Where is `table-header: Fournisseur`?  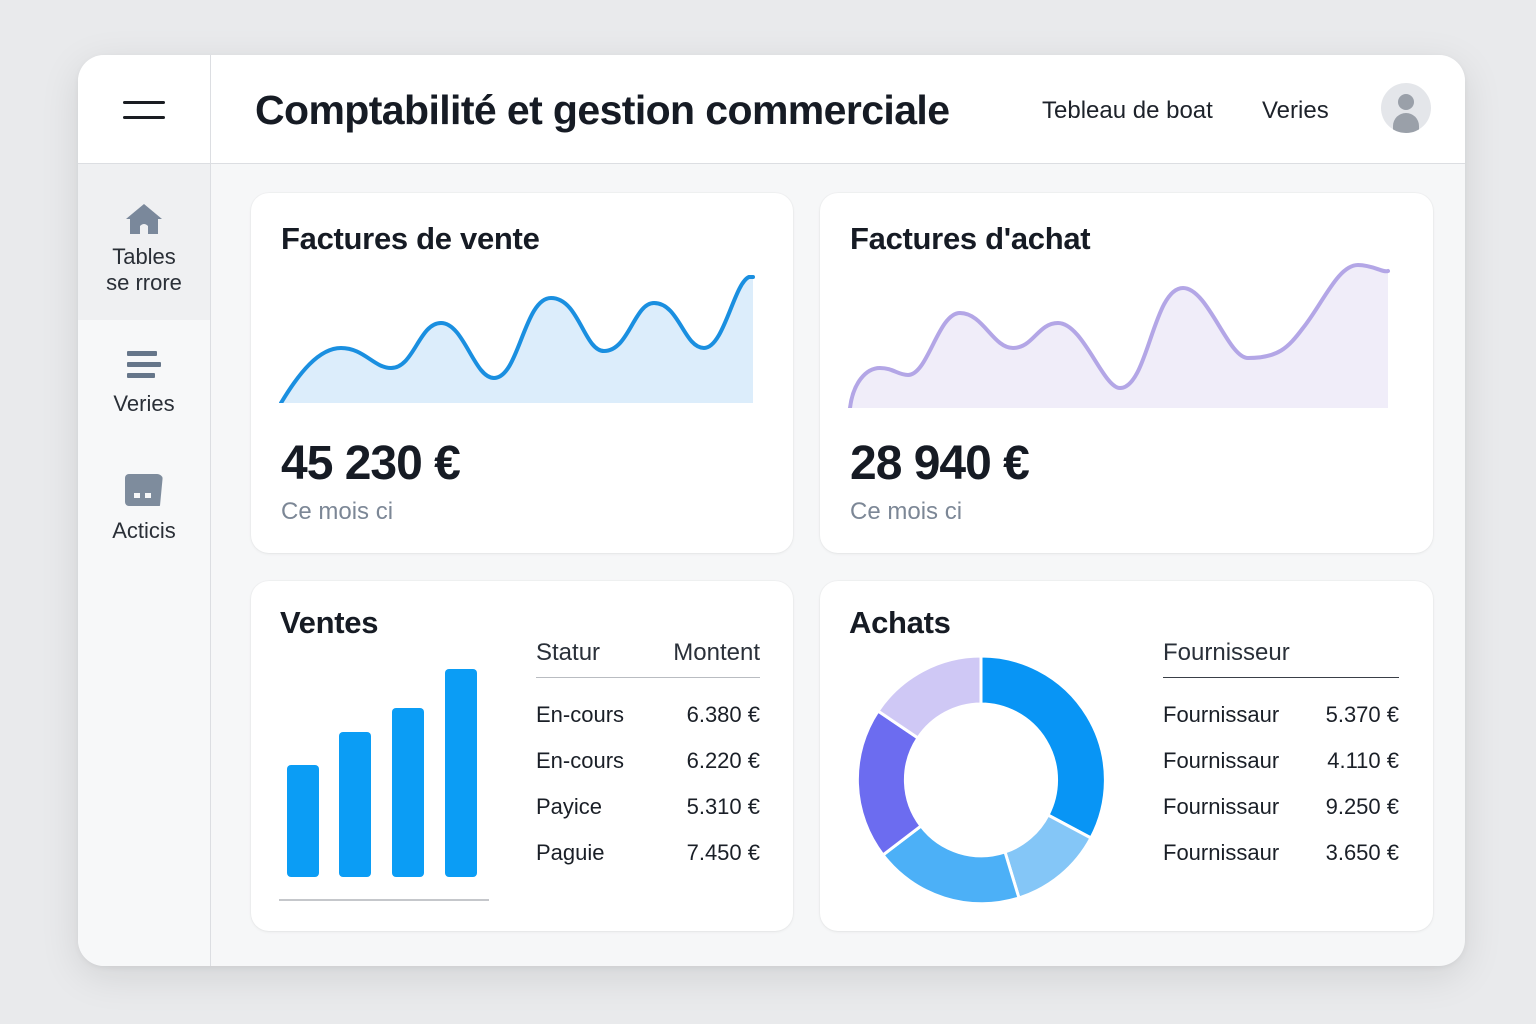
table-header: Fournisseur is located at coordinates (1281, 658).